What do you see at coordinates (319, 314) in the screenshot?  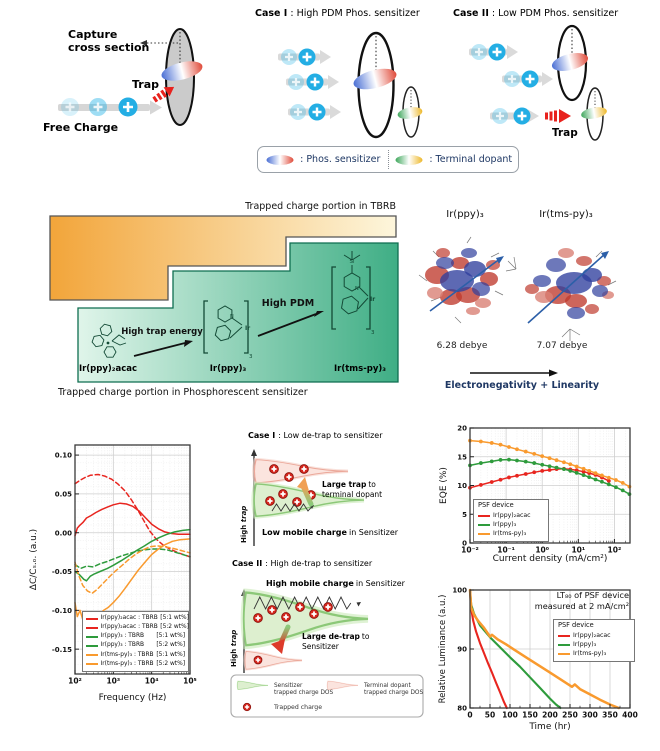 I see `progression-arrowhead-icon` at bounding box center [319, 314].